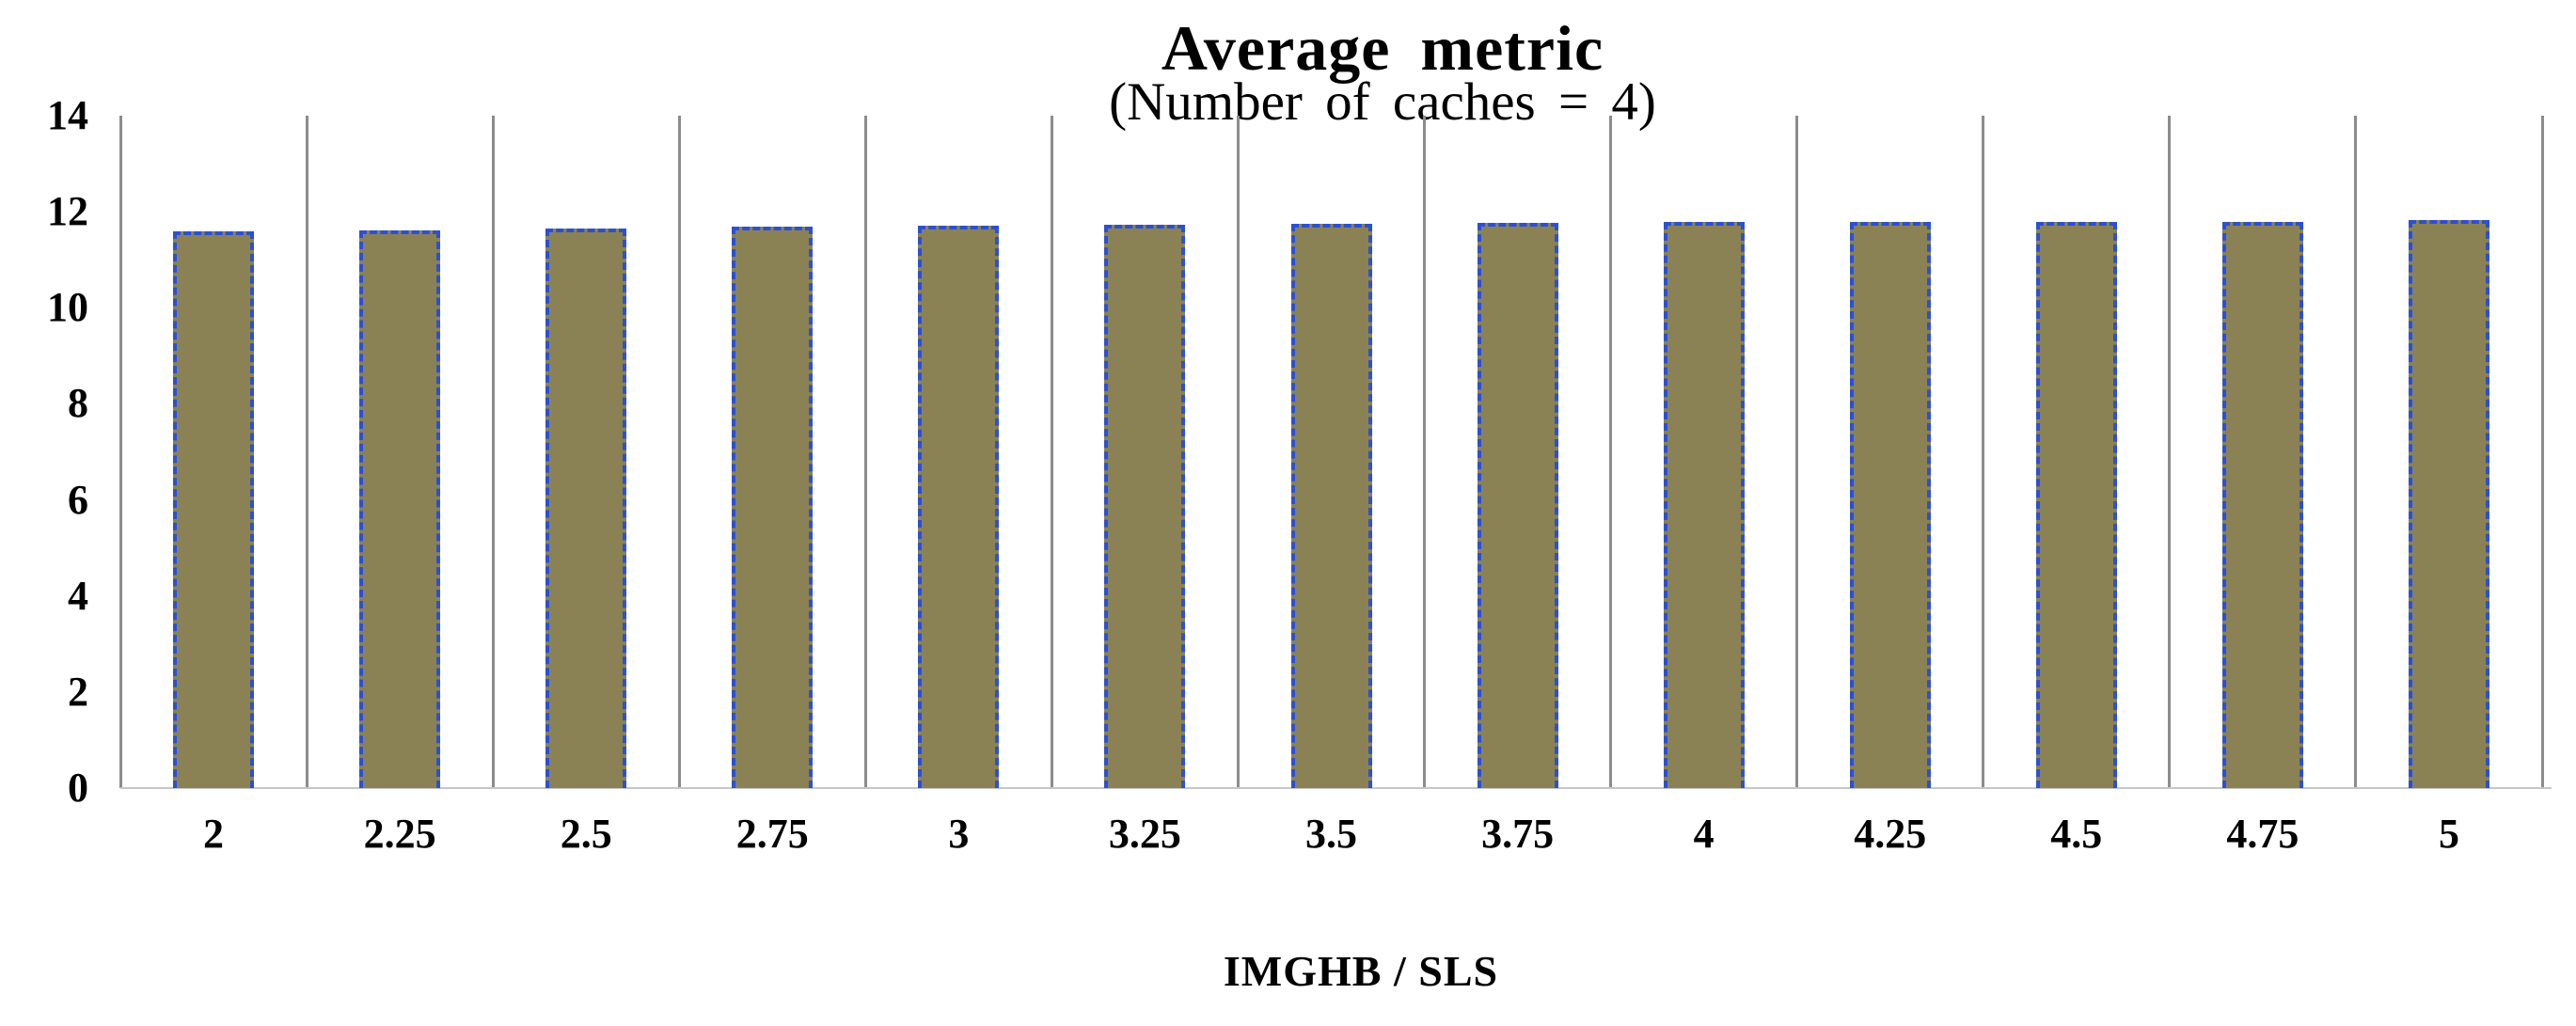  What do you see at coordinates (1331, 505) in the screenshot?
I see `bar-3.5` at bounding box center [1331, 505].